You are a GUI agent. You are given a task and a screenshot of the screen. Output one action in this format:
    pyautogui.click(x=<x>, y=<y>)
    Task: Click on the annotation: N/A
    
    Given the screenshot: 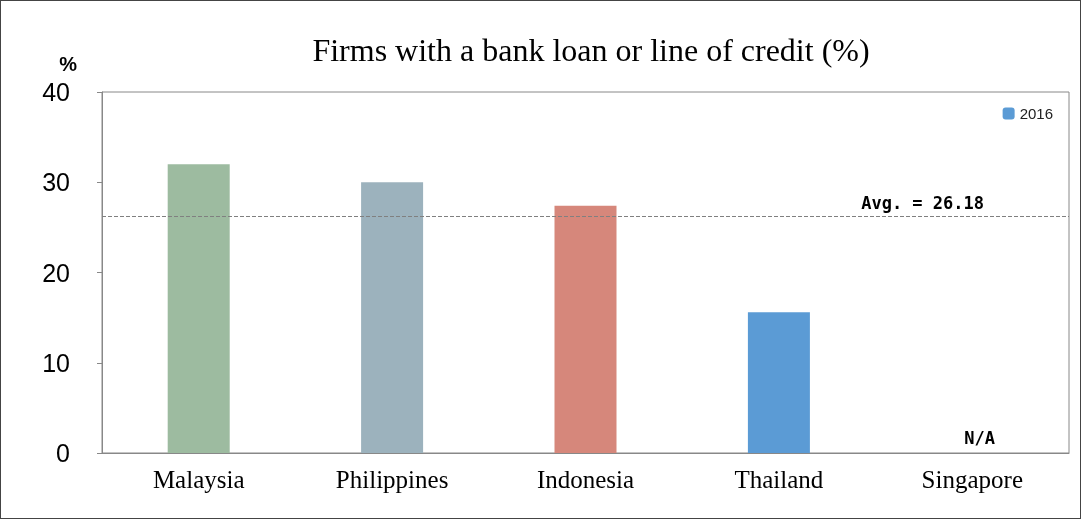 What is the action you would take?
    pyautogui.click(x=980, y=437)
    